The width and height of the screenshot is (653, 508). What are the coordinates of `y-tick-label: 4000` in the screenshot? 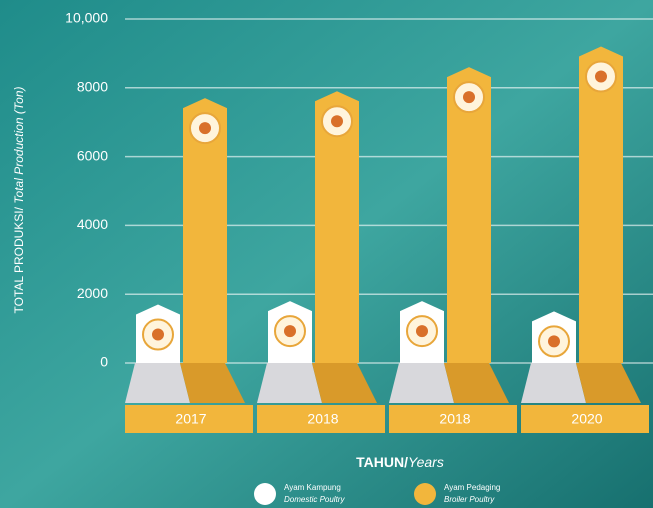 It's located at (92, 224).